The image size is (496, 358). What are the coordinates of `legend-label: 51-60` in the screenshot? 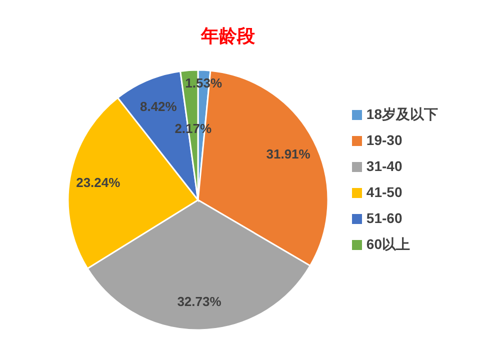 It's located at (384, 218).